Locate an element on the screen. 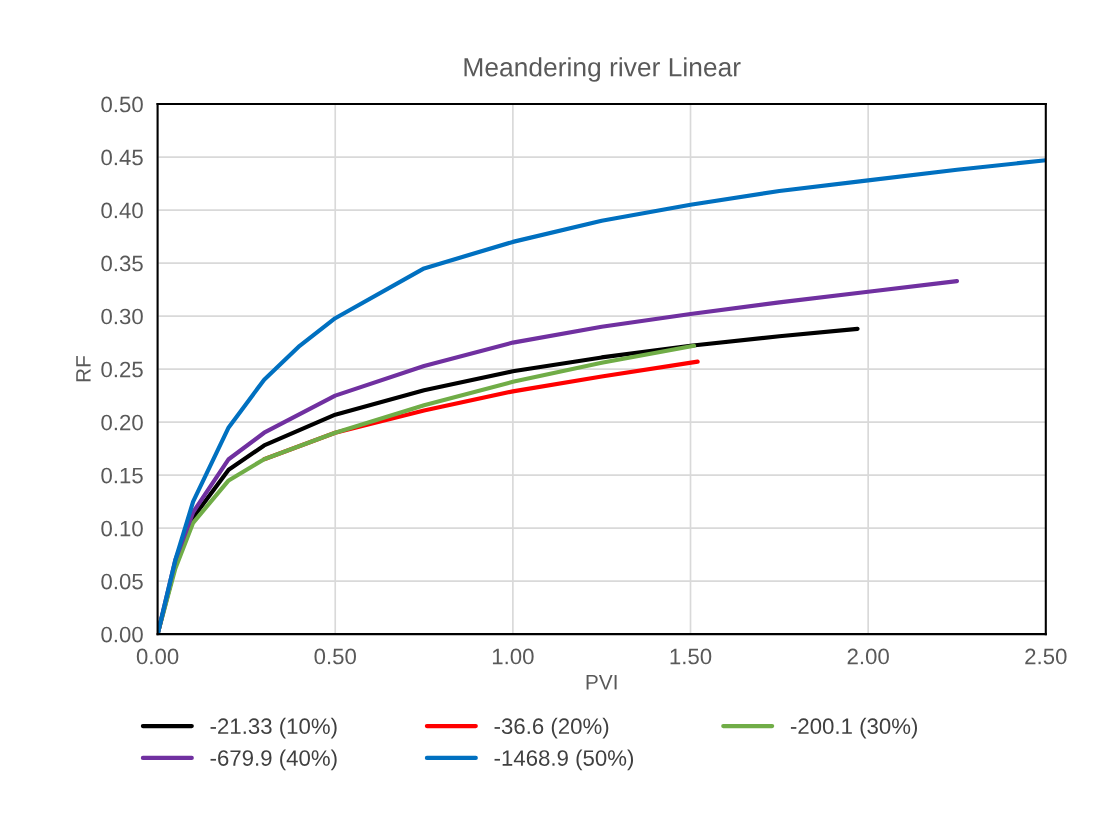 The height and width of the screenshot is (813, 1102). y-tick-label: 0.05 is located at coordinates (122, 581).